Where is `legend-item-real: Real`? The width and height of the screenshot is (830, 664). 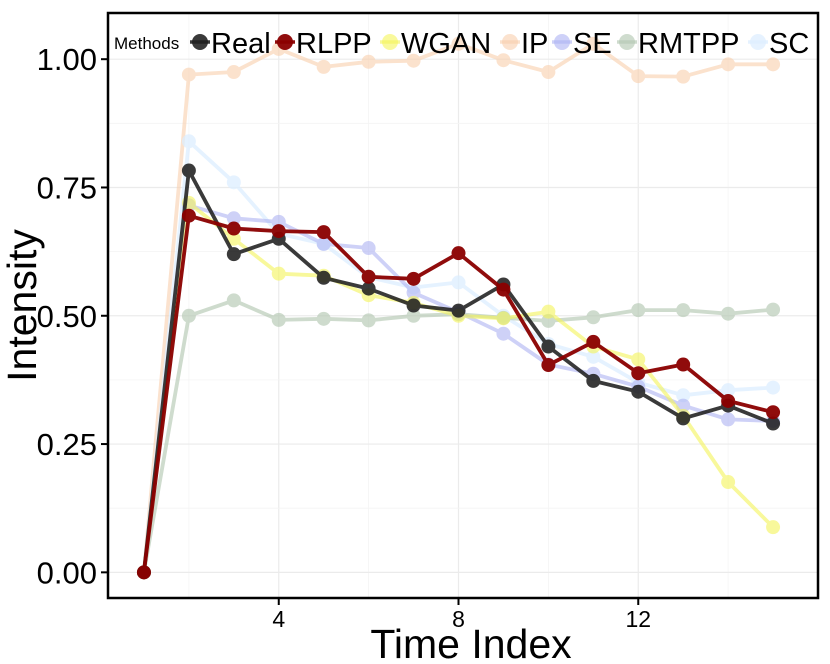 legend-item-real: Real is located at coordinates (230, 44).